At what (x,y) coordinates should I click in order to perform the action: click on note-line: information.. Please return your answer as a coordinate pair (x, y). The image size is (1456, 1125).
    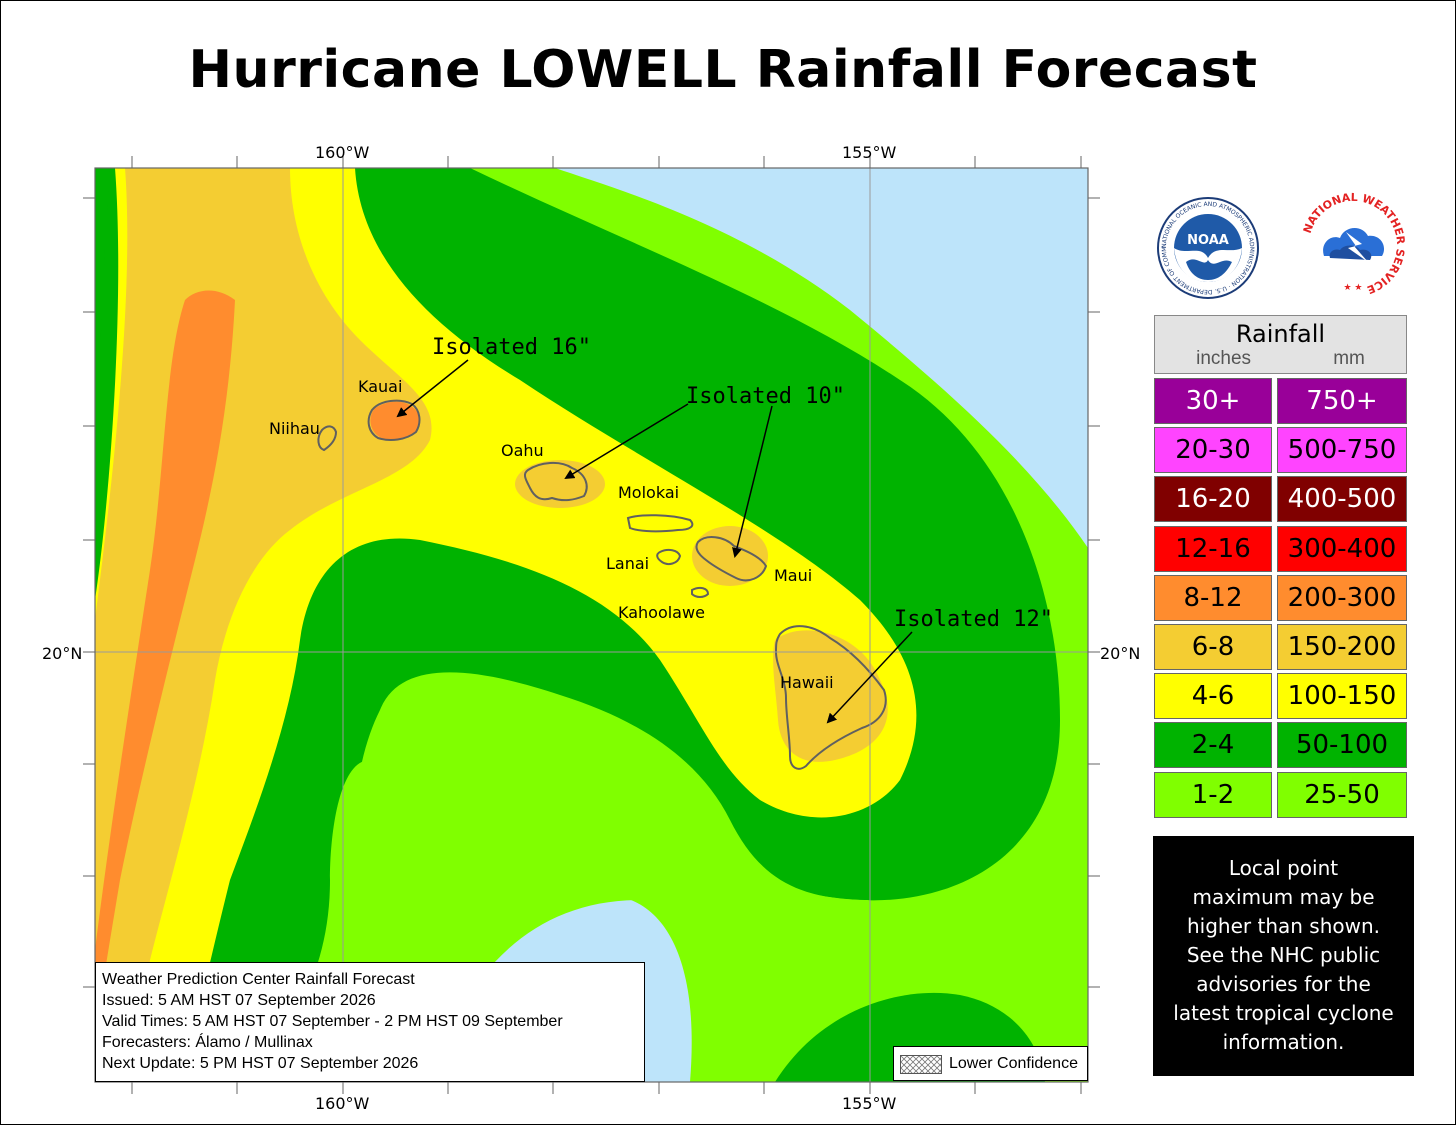
    Looking at the image, I should click on (1283, 1042).